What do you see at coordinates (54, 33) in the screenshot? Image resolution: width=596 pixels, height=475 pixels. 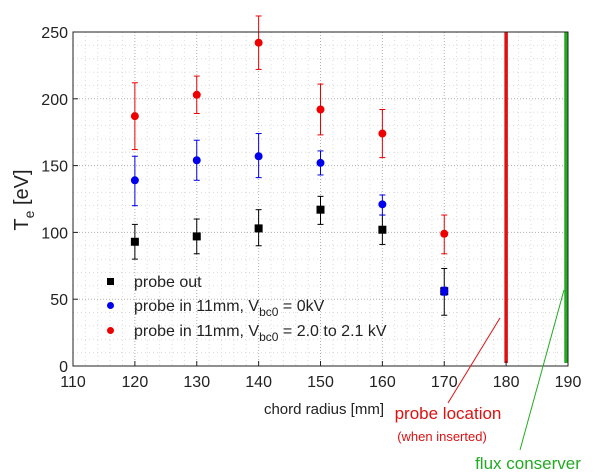 I see `y-tick-label: 250` at bounding box center [54, 33].